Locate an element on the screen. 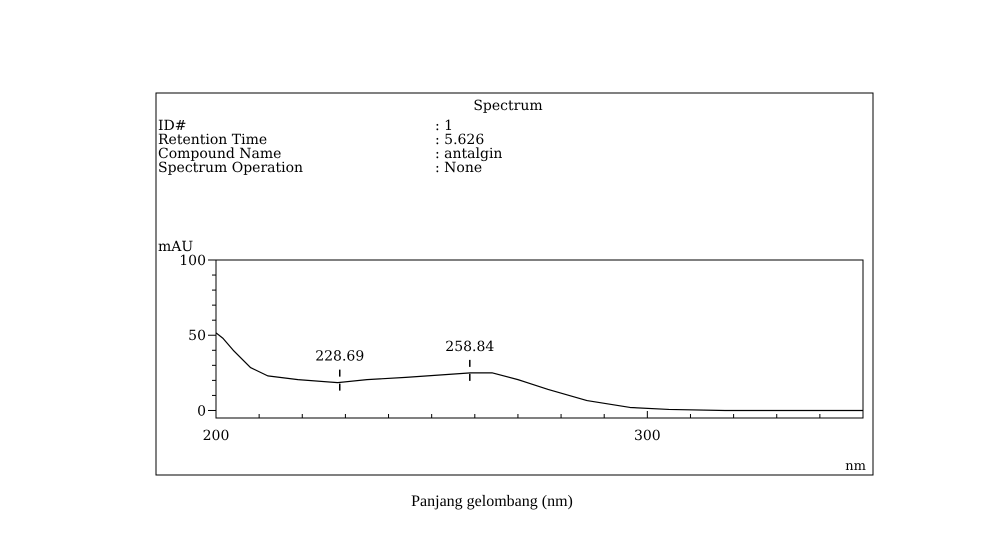 The image size is (985, 546). text: Panjang gelombang (nm) is located at coordinates (492, 501).